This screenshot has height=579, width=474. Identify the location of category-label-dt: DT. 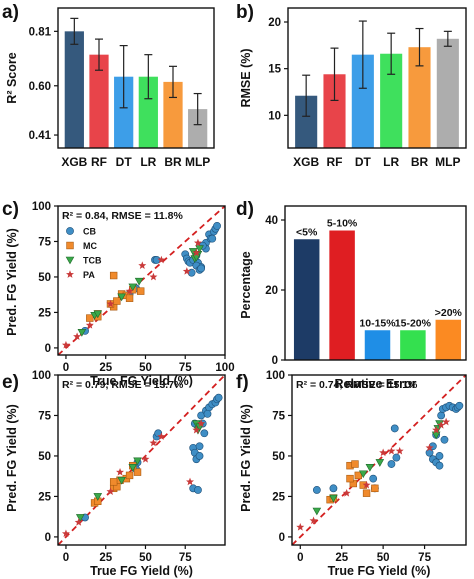
(124, 162).